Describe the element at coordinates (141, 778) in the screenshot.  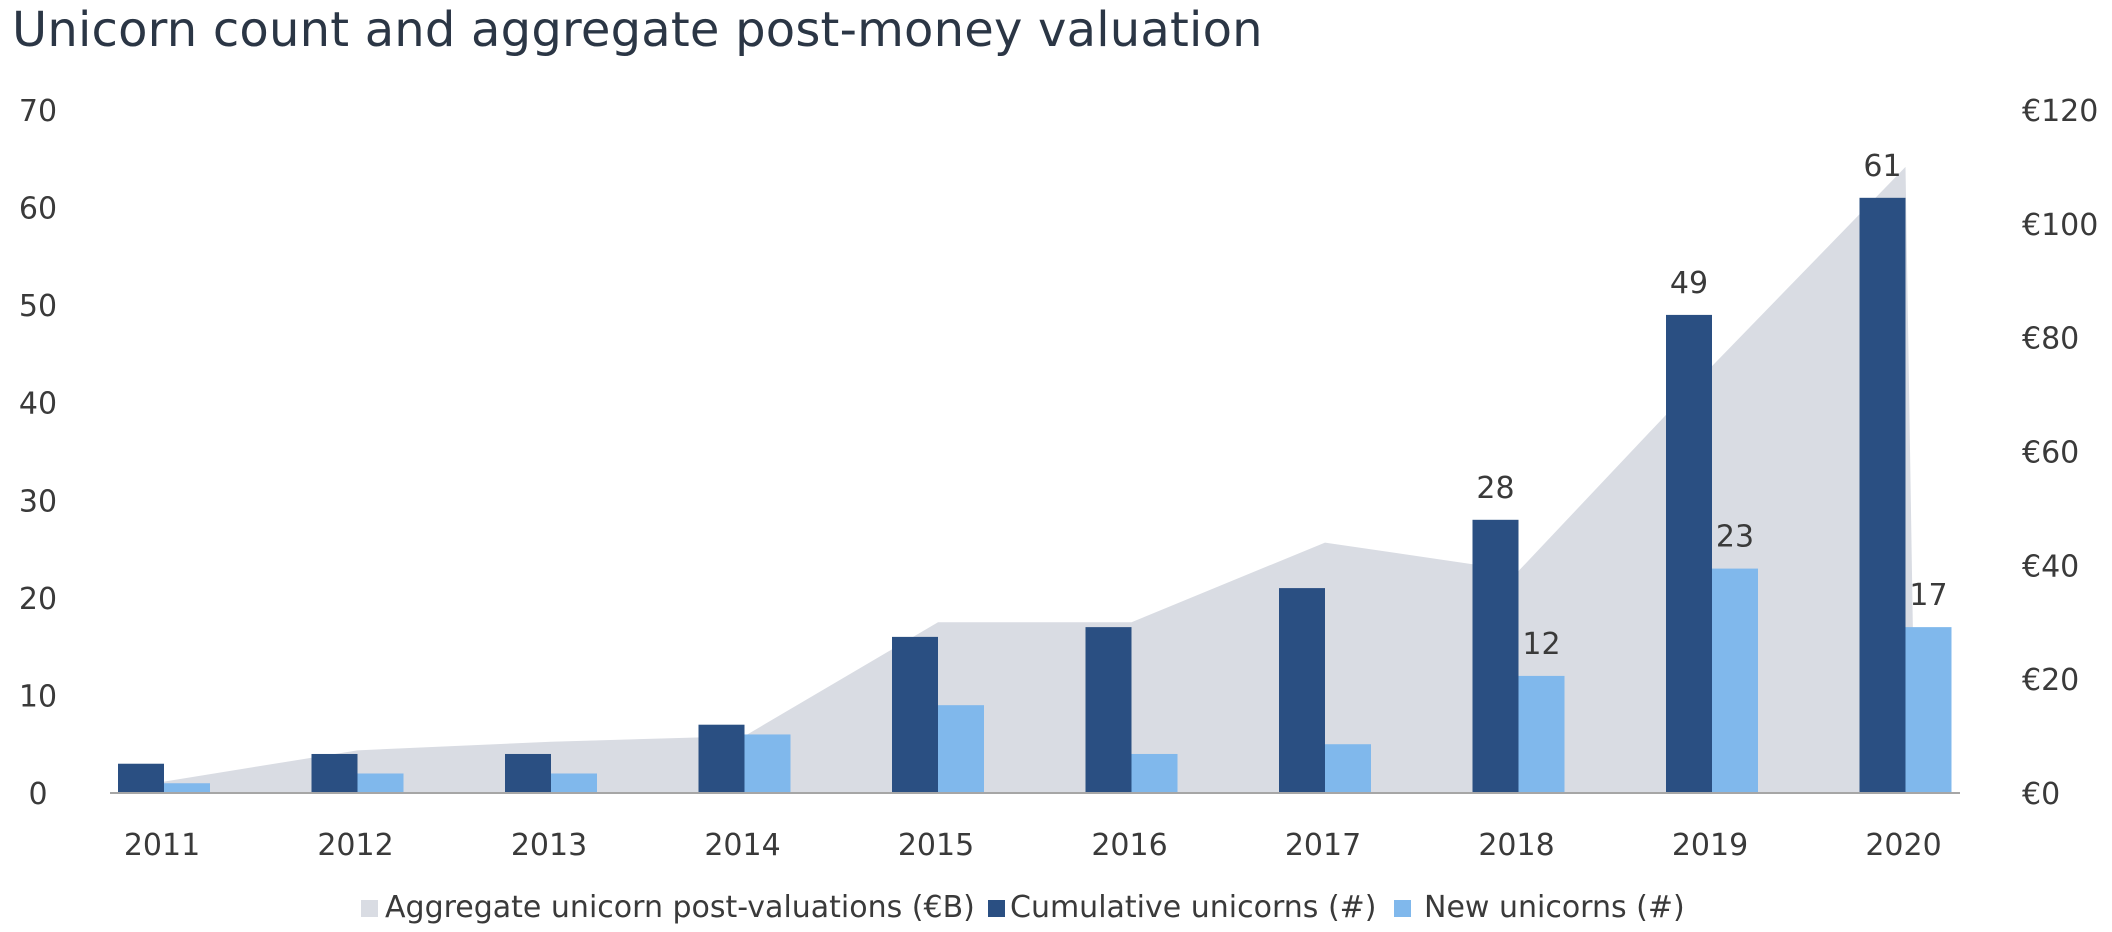
I see `bar-cumulative-2011` at that location.